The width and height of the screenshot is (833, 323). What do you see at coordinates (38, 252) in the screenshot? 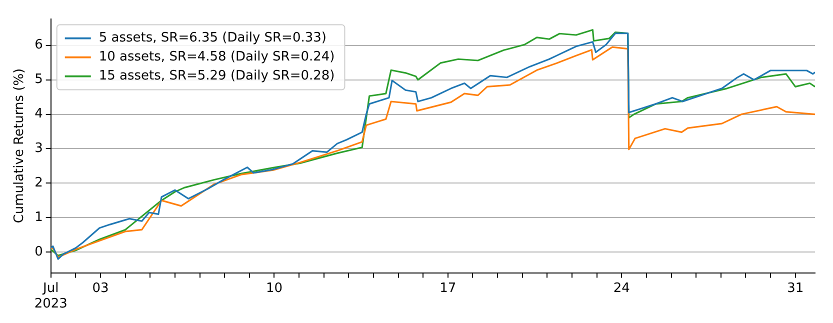
I see `y-tick-label: 0` at bounding box center [38, 252].